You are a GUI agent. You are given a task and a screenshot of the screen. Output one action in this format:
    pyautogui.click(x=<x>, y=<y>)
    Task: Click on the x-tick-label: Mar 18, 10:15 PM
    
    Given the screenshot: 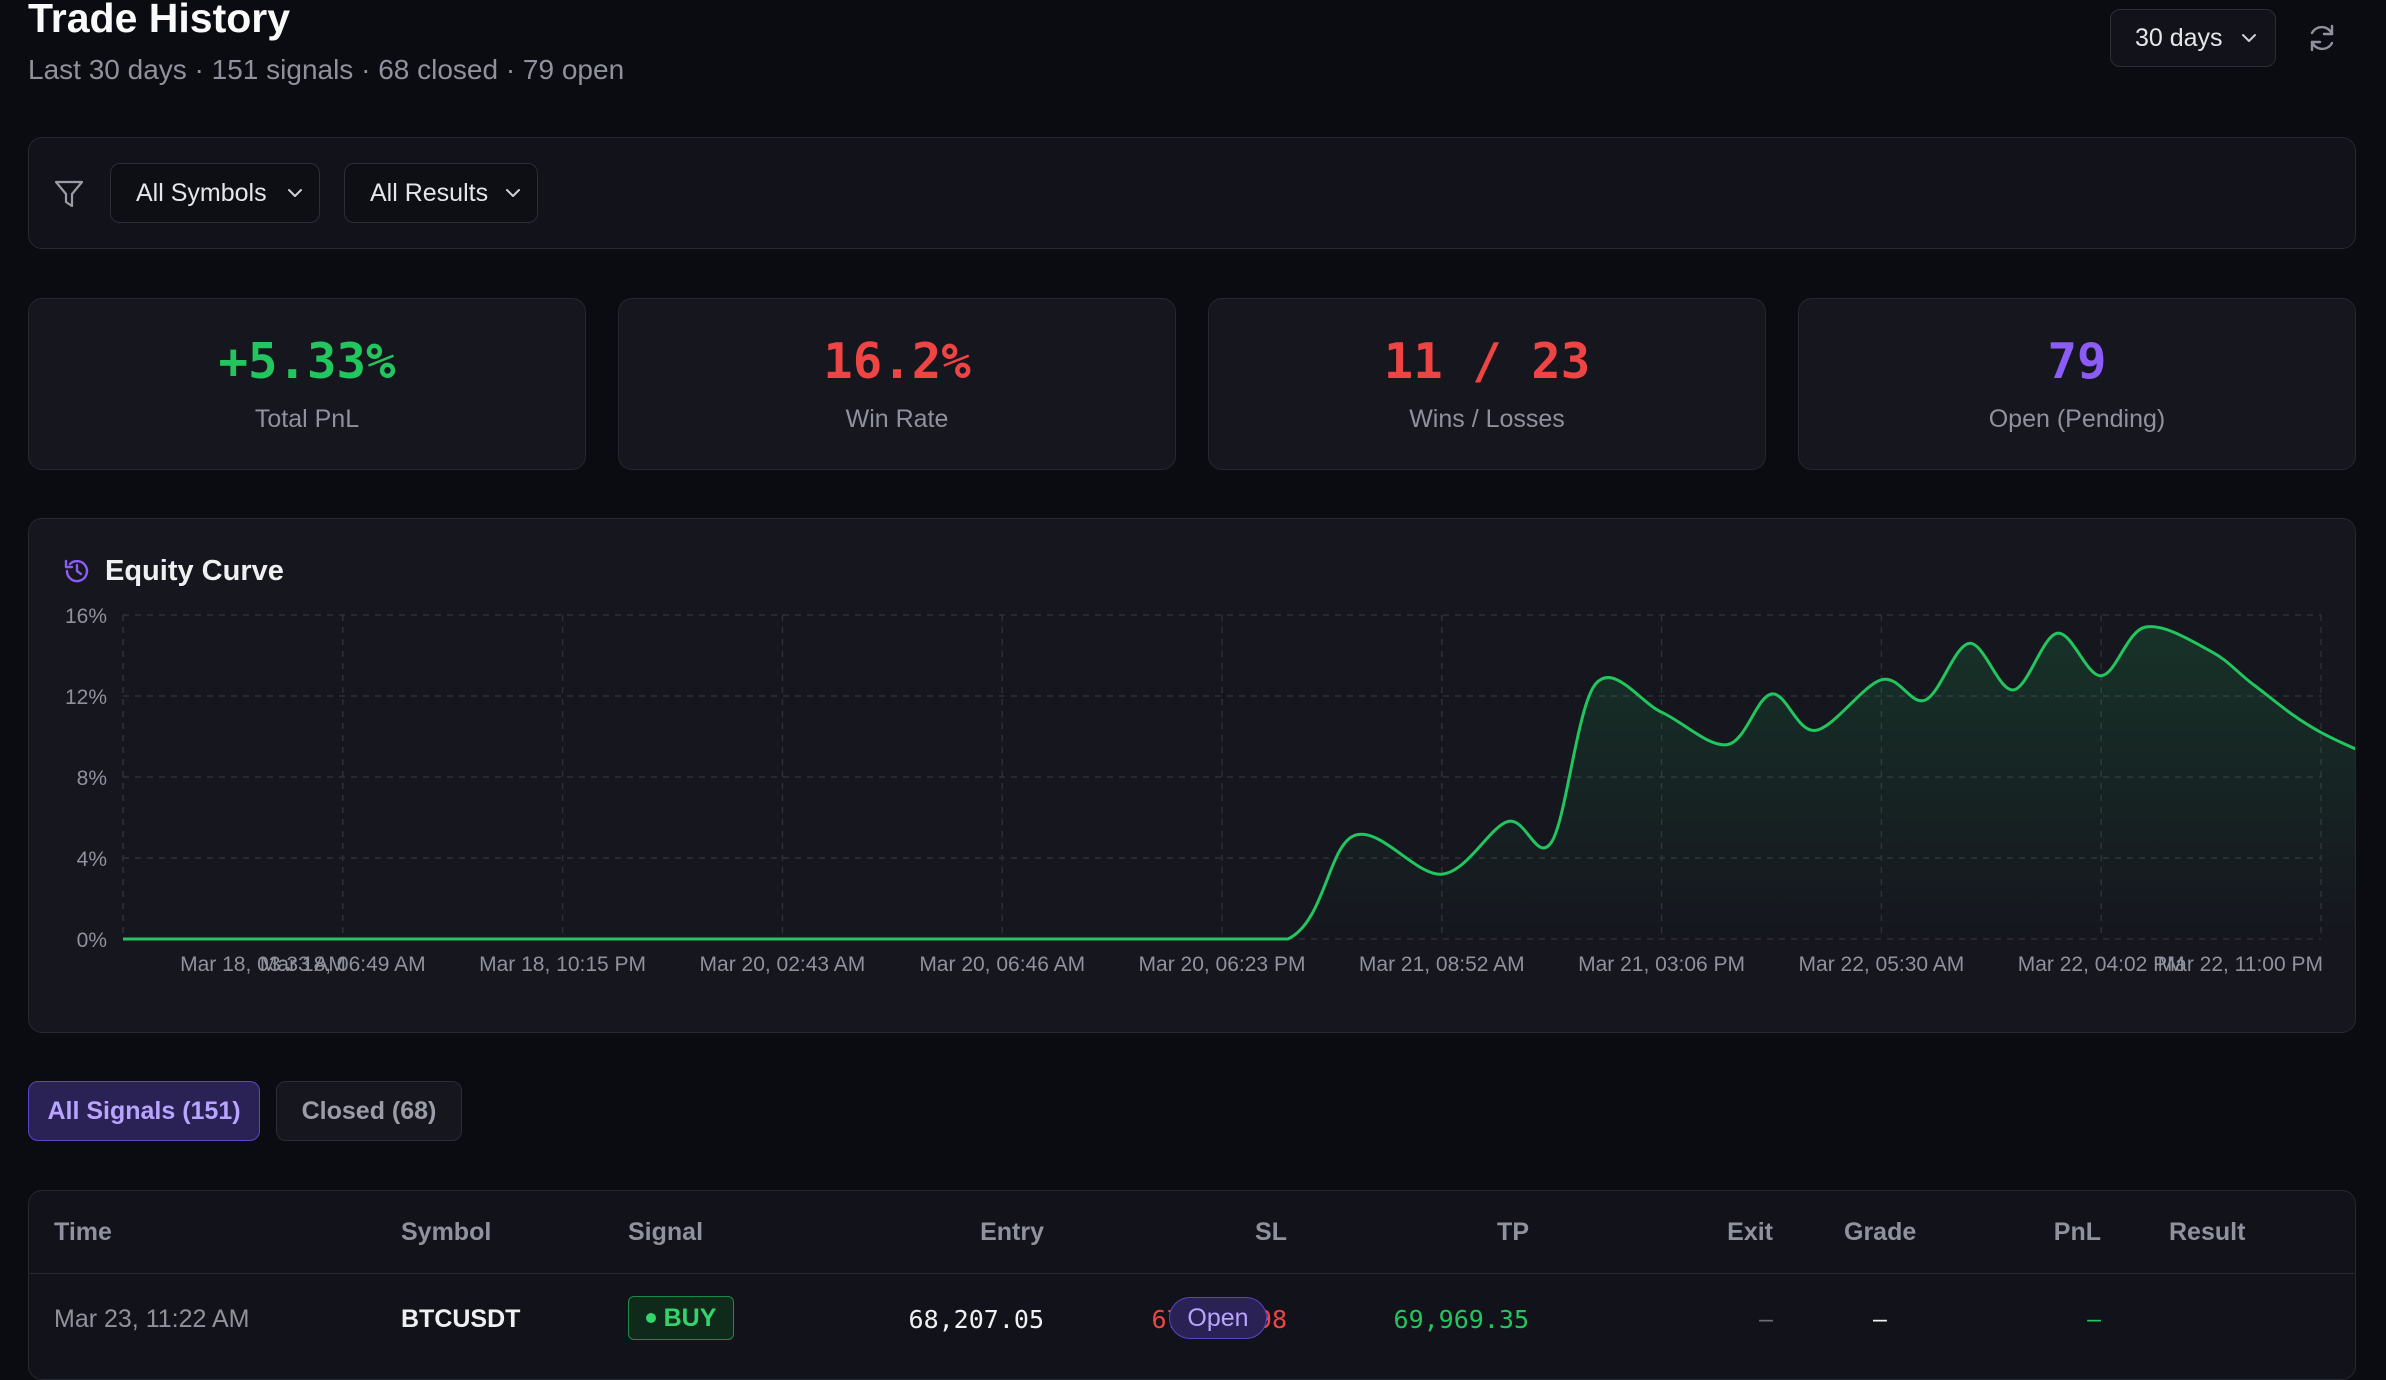 What is the action you would take?
    pyautogui.click(x=562, y=964)
    